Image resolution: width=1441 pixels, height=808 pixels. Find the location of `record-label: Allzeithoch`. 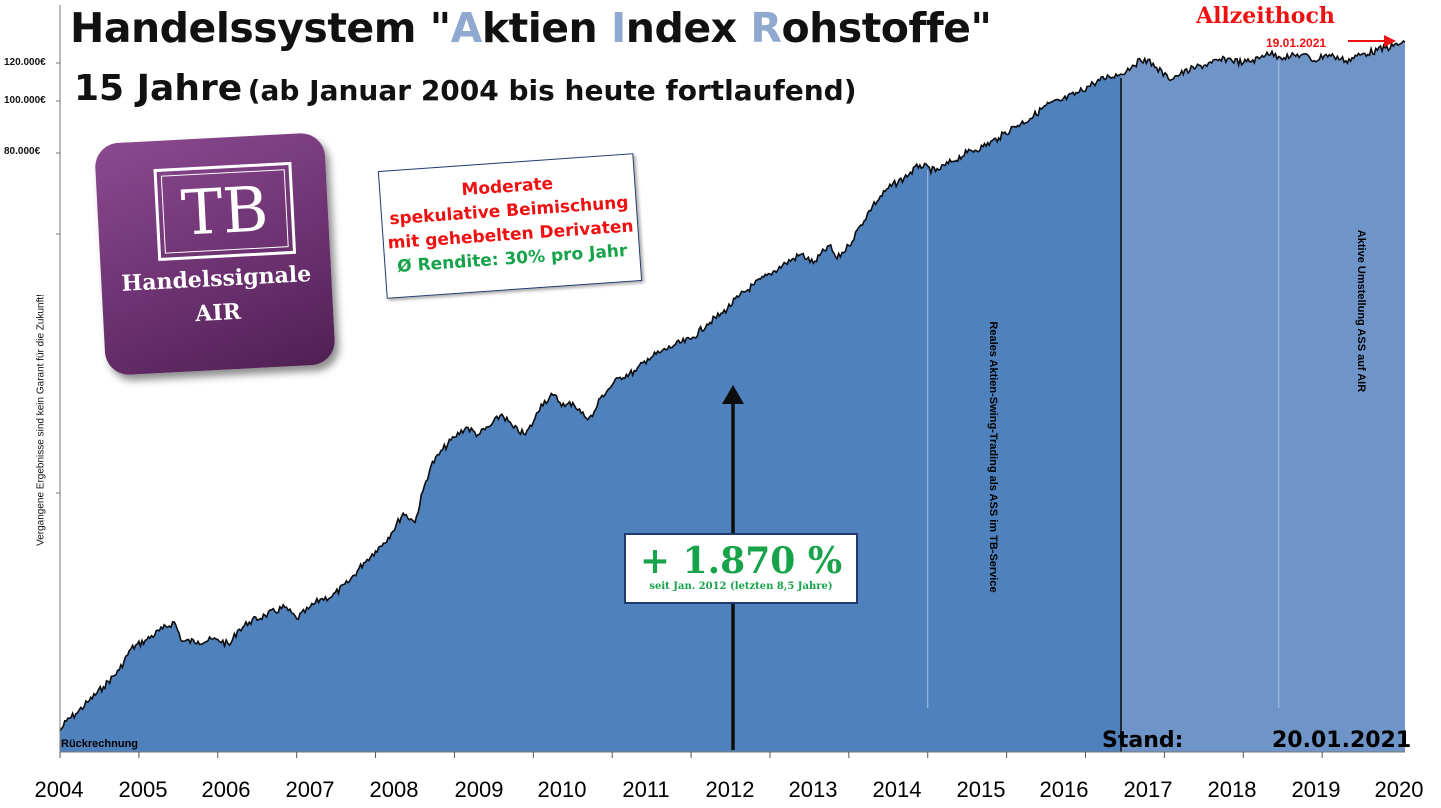

record-label: Allzeithoch is located at coordinates (1265, 16).